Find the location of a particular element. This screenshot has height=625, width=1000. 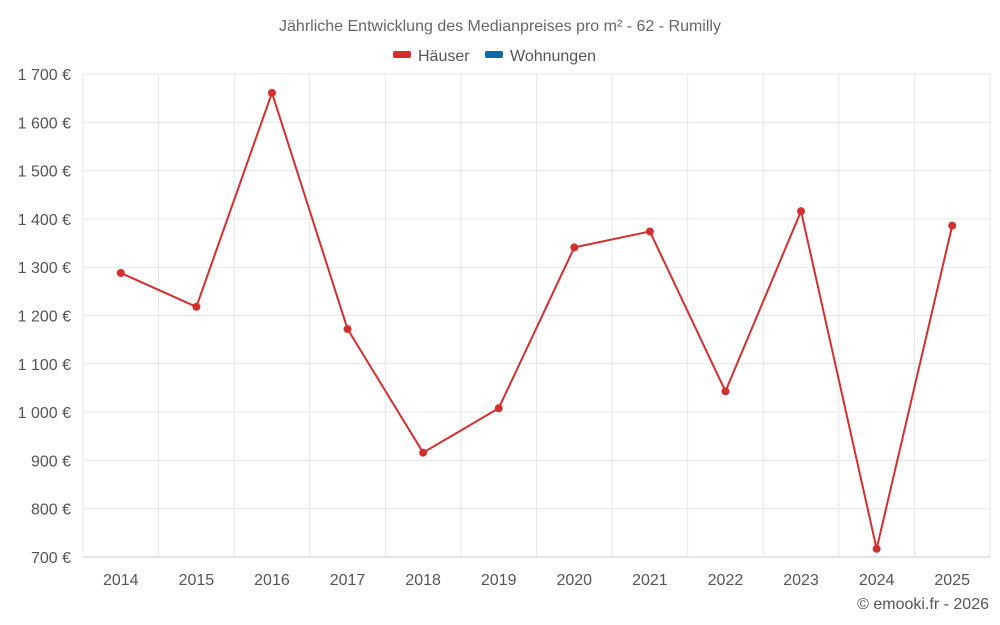

legend-swatch-haeuser is located at coordinates (402, 54).